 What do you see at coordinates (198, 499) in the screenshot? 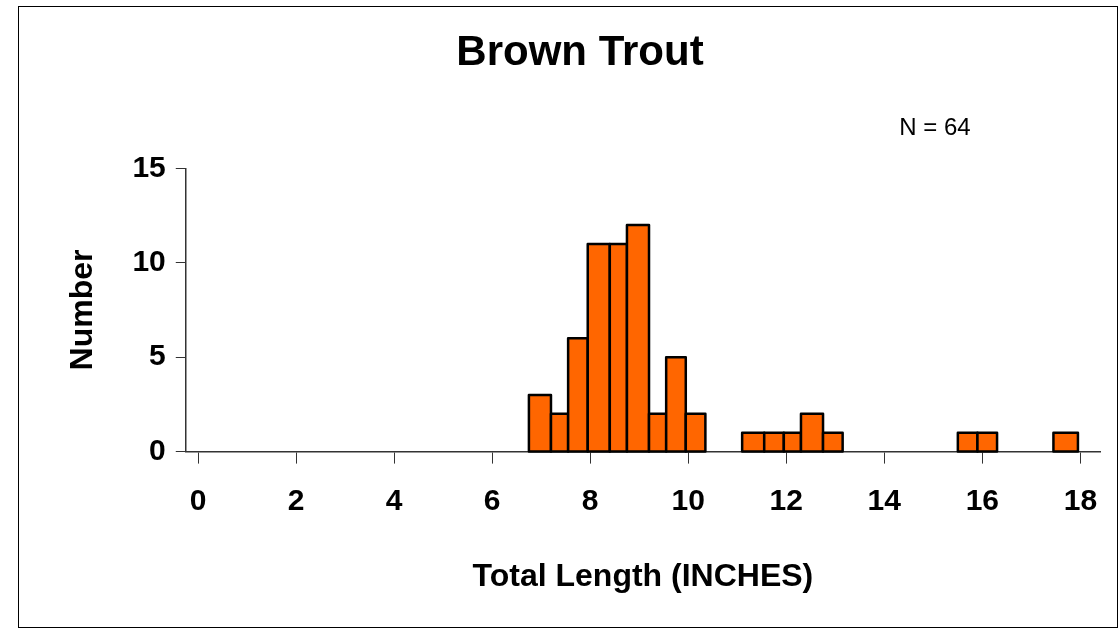
I see `x-tick-label: 0` at bounding box center [198, 499].